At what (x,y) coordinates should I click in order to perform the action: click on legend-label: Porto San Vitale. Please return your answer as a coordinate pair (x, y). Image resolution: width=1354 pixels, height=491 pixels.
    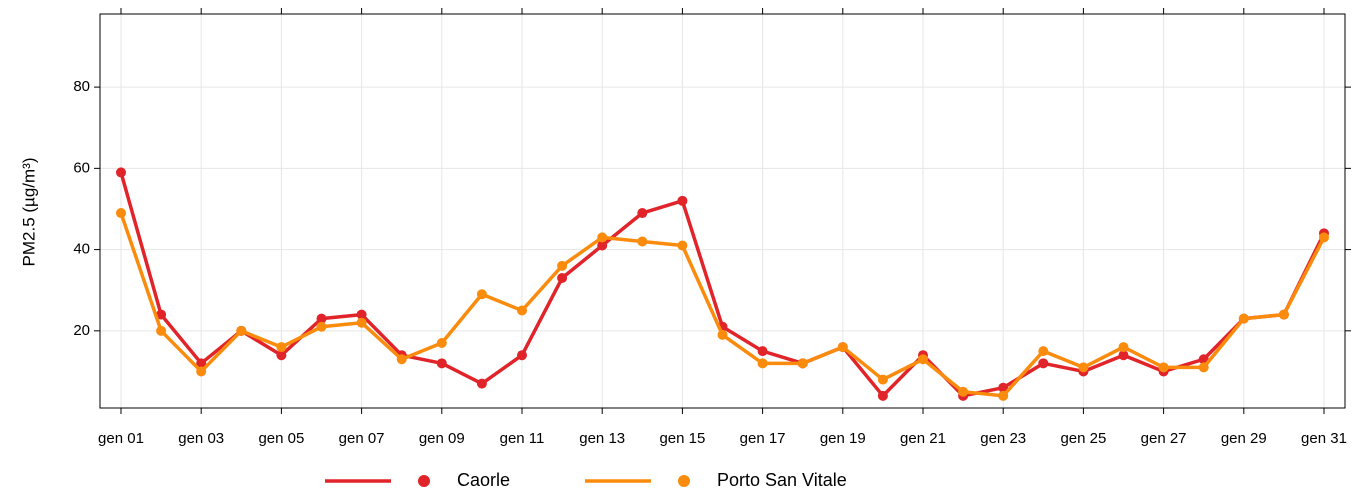
    Looking at the image, I should click on (782, 480).